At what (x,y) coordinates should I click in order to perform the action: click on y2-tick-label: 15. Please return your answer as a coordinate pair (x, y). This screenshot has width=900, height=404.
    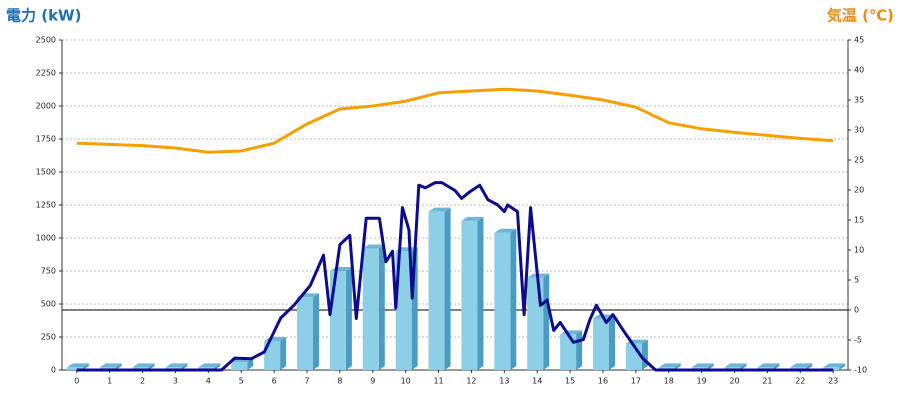
    Looking at the image, I should click on (859, 220).